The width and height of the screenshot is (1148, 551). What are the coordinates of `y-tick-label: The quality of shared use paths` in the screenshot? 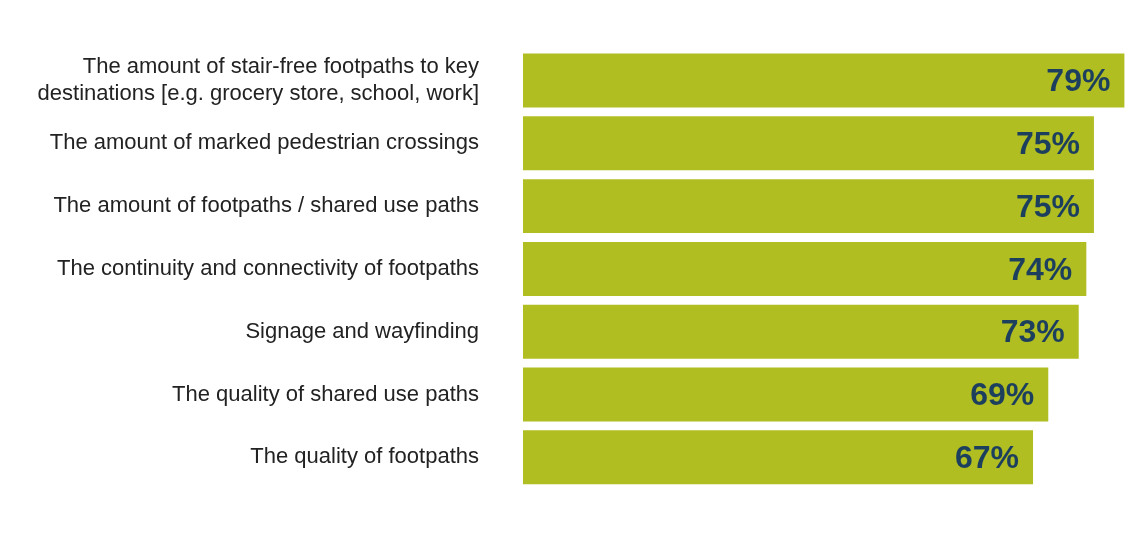 It's located at (325, 393).